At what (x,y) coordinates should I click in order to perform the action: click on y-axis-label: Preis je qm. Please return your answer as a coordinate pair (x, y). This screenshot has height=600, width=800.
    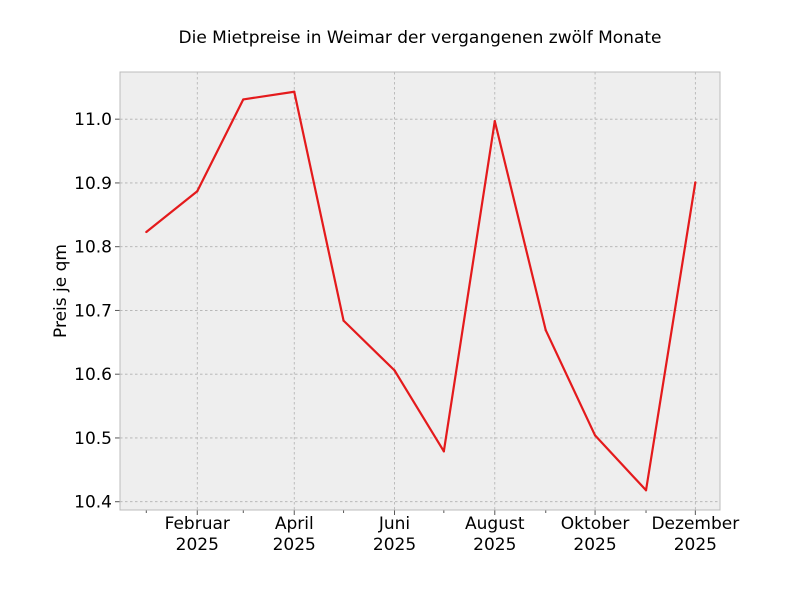
    Looking at the image, I should click on (61, 291).